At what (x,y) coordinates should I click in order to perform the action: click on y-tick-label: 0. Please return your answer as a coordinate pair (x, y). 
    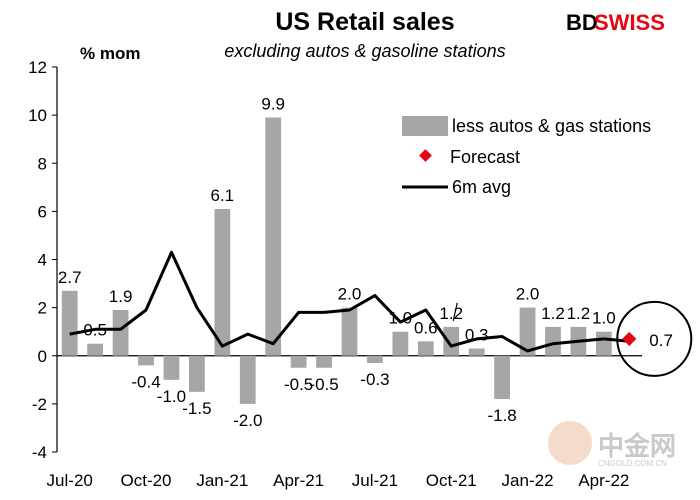
    Looking at the image, I should click on (42, 356).